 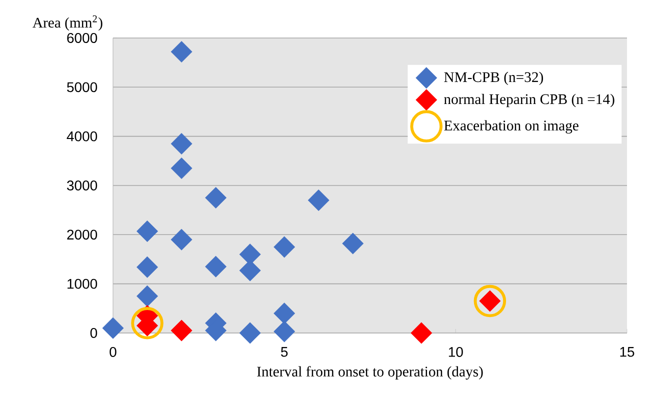 What do you see at coordinates (370, 373) in the screenshot?
I see `x-axis-title: Interval from onset to operation (days)` at bounding box center [370, 373].